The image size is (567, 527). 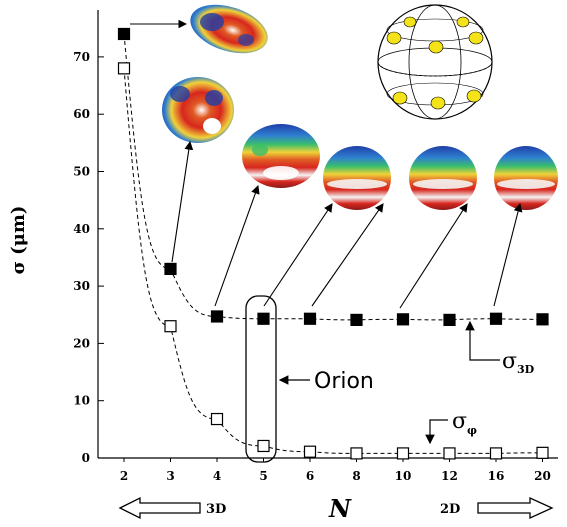 What do you see at coordinates (344, 381) in the screenshot?
I see `orion-label: Orion` at bounding box center [344, 381].